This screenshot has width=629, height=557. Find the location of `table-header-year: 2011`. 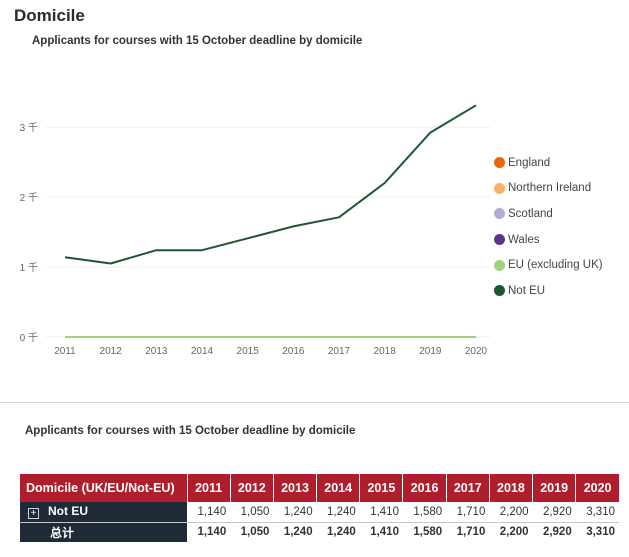

table-header-year: 2011 is located at coordinates (209, 488).